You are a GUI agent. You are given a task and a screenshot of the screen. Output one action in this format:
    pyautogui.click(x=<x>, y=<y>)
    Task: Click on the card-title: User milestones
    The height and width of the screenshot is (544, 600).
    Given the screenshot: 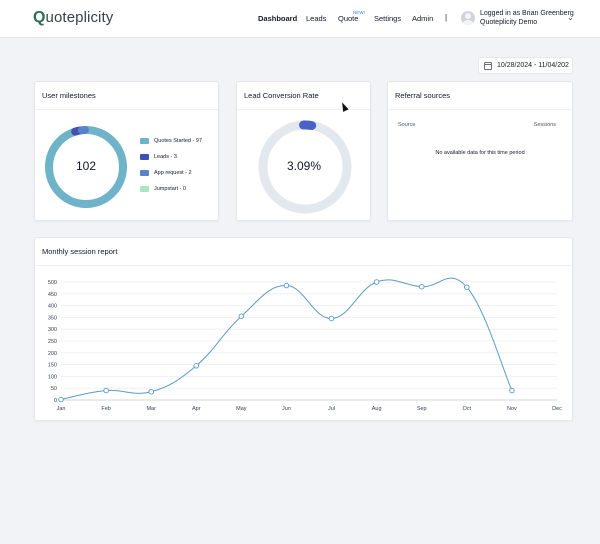 What is the action you would take?
    pyautogui.click(x=69, y=95)
    